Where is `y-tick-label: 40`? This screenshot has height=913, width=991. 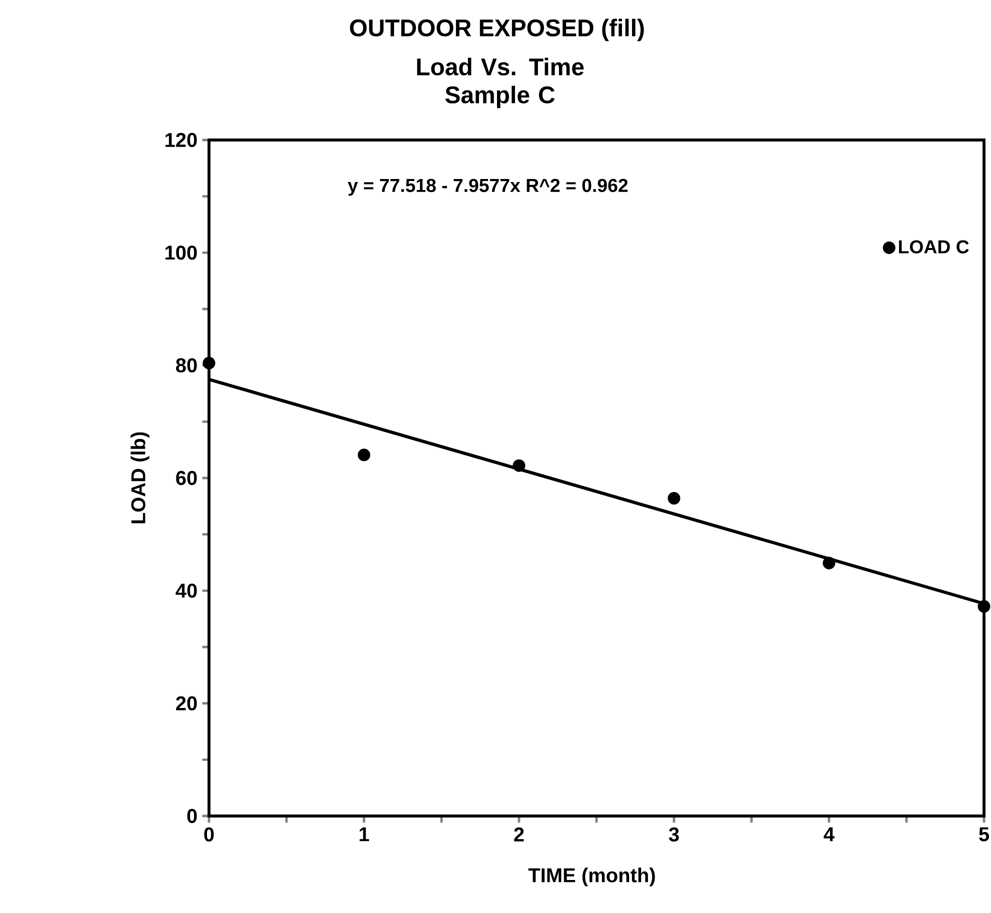 y-tick-label: 40 is located at coordinates (186, 591).